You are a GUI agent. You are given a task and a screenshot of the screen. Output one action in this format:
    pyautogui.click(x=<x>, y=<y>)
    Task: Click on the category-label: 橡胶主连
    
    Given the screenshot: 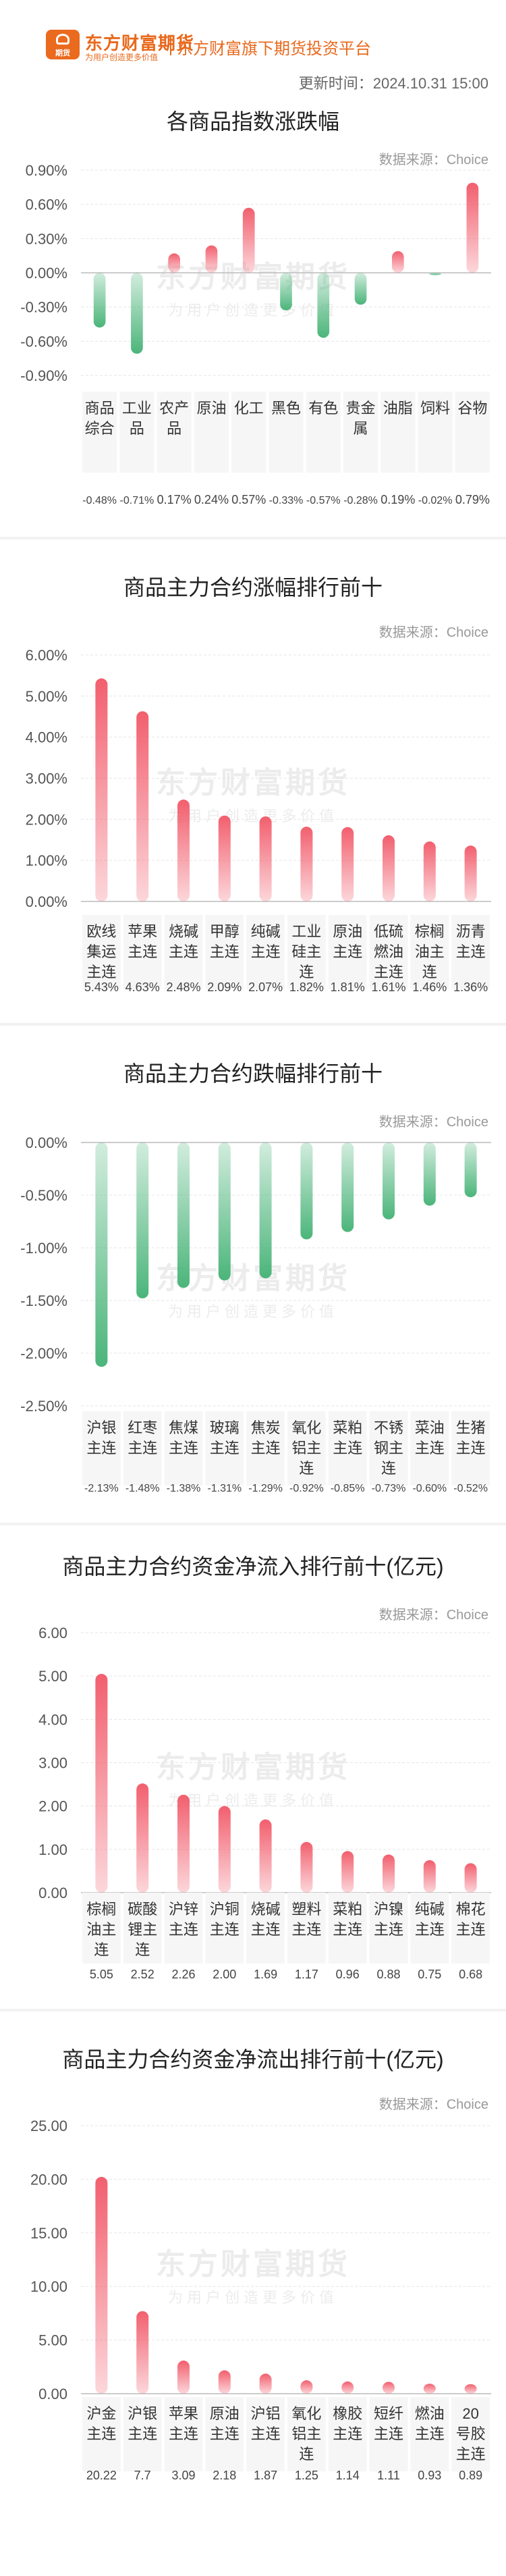 What is the action you would take?
    pyautogui.click(x=347, y=2423)
    